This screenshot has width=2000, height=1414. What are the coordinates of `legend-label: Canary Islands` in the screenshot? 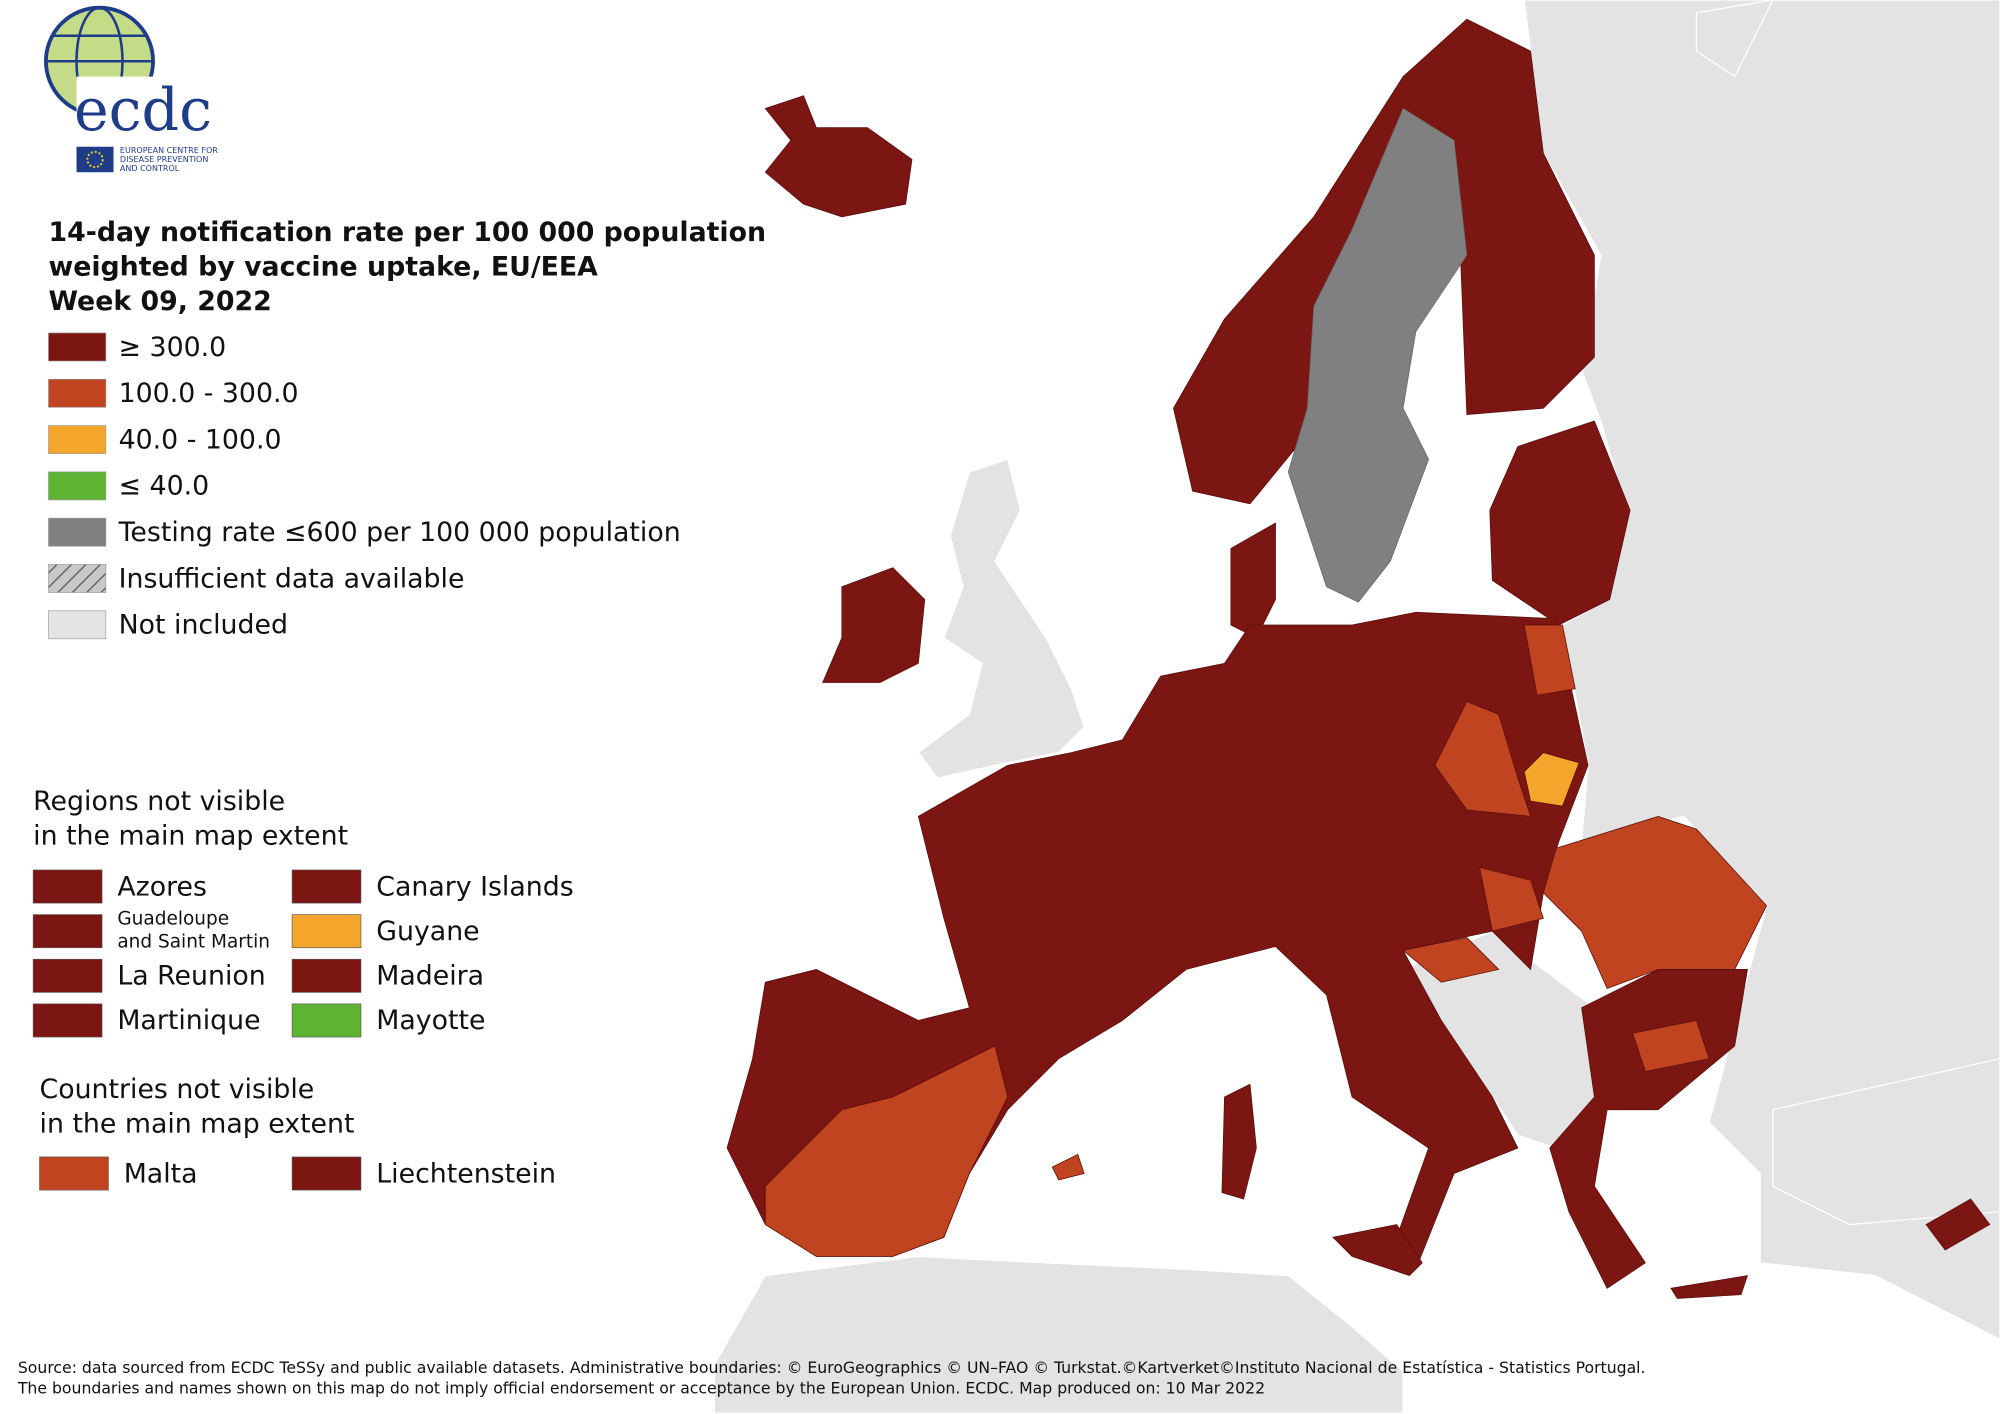 It's located at (474, 886).